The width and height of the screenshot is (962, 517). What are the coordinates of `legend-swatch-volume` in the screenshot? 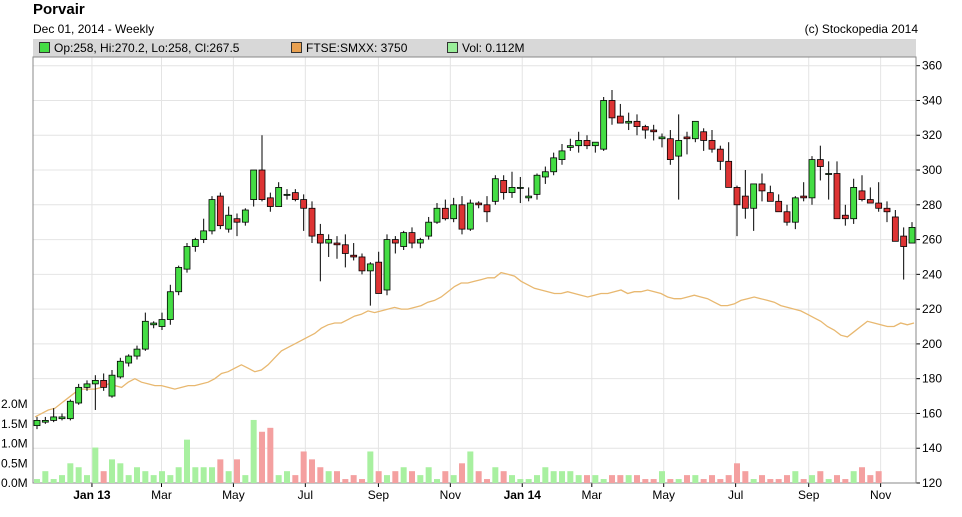 It's located at (452, 47).